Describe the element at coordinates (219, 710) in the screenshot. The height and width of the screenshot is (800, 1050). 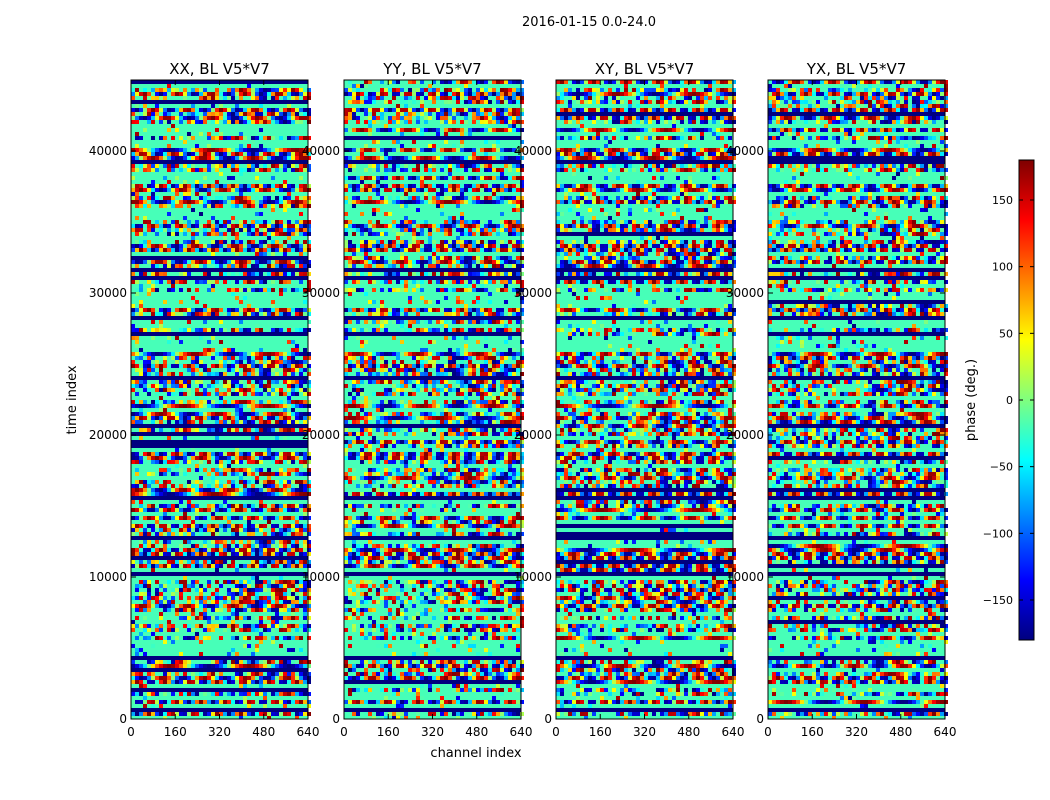
I see `flagged-row` at that location.